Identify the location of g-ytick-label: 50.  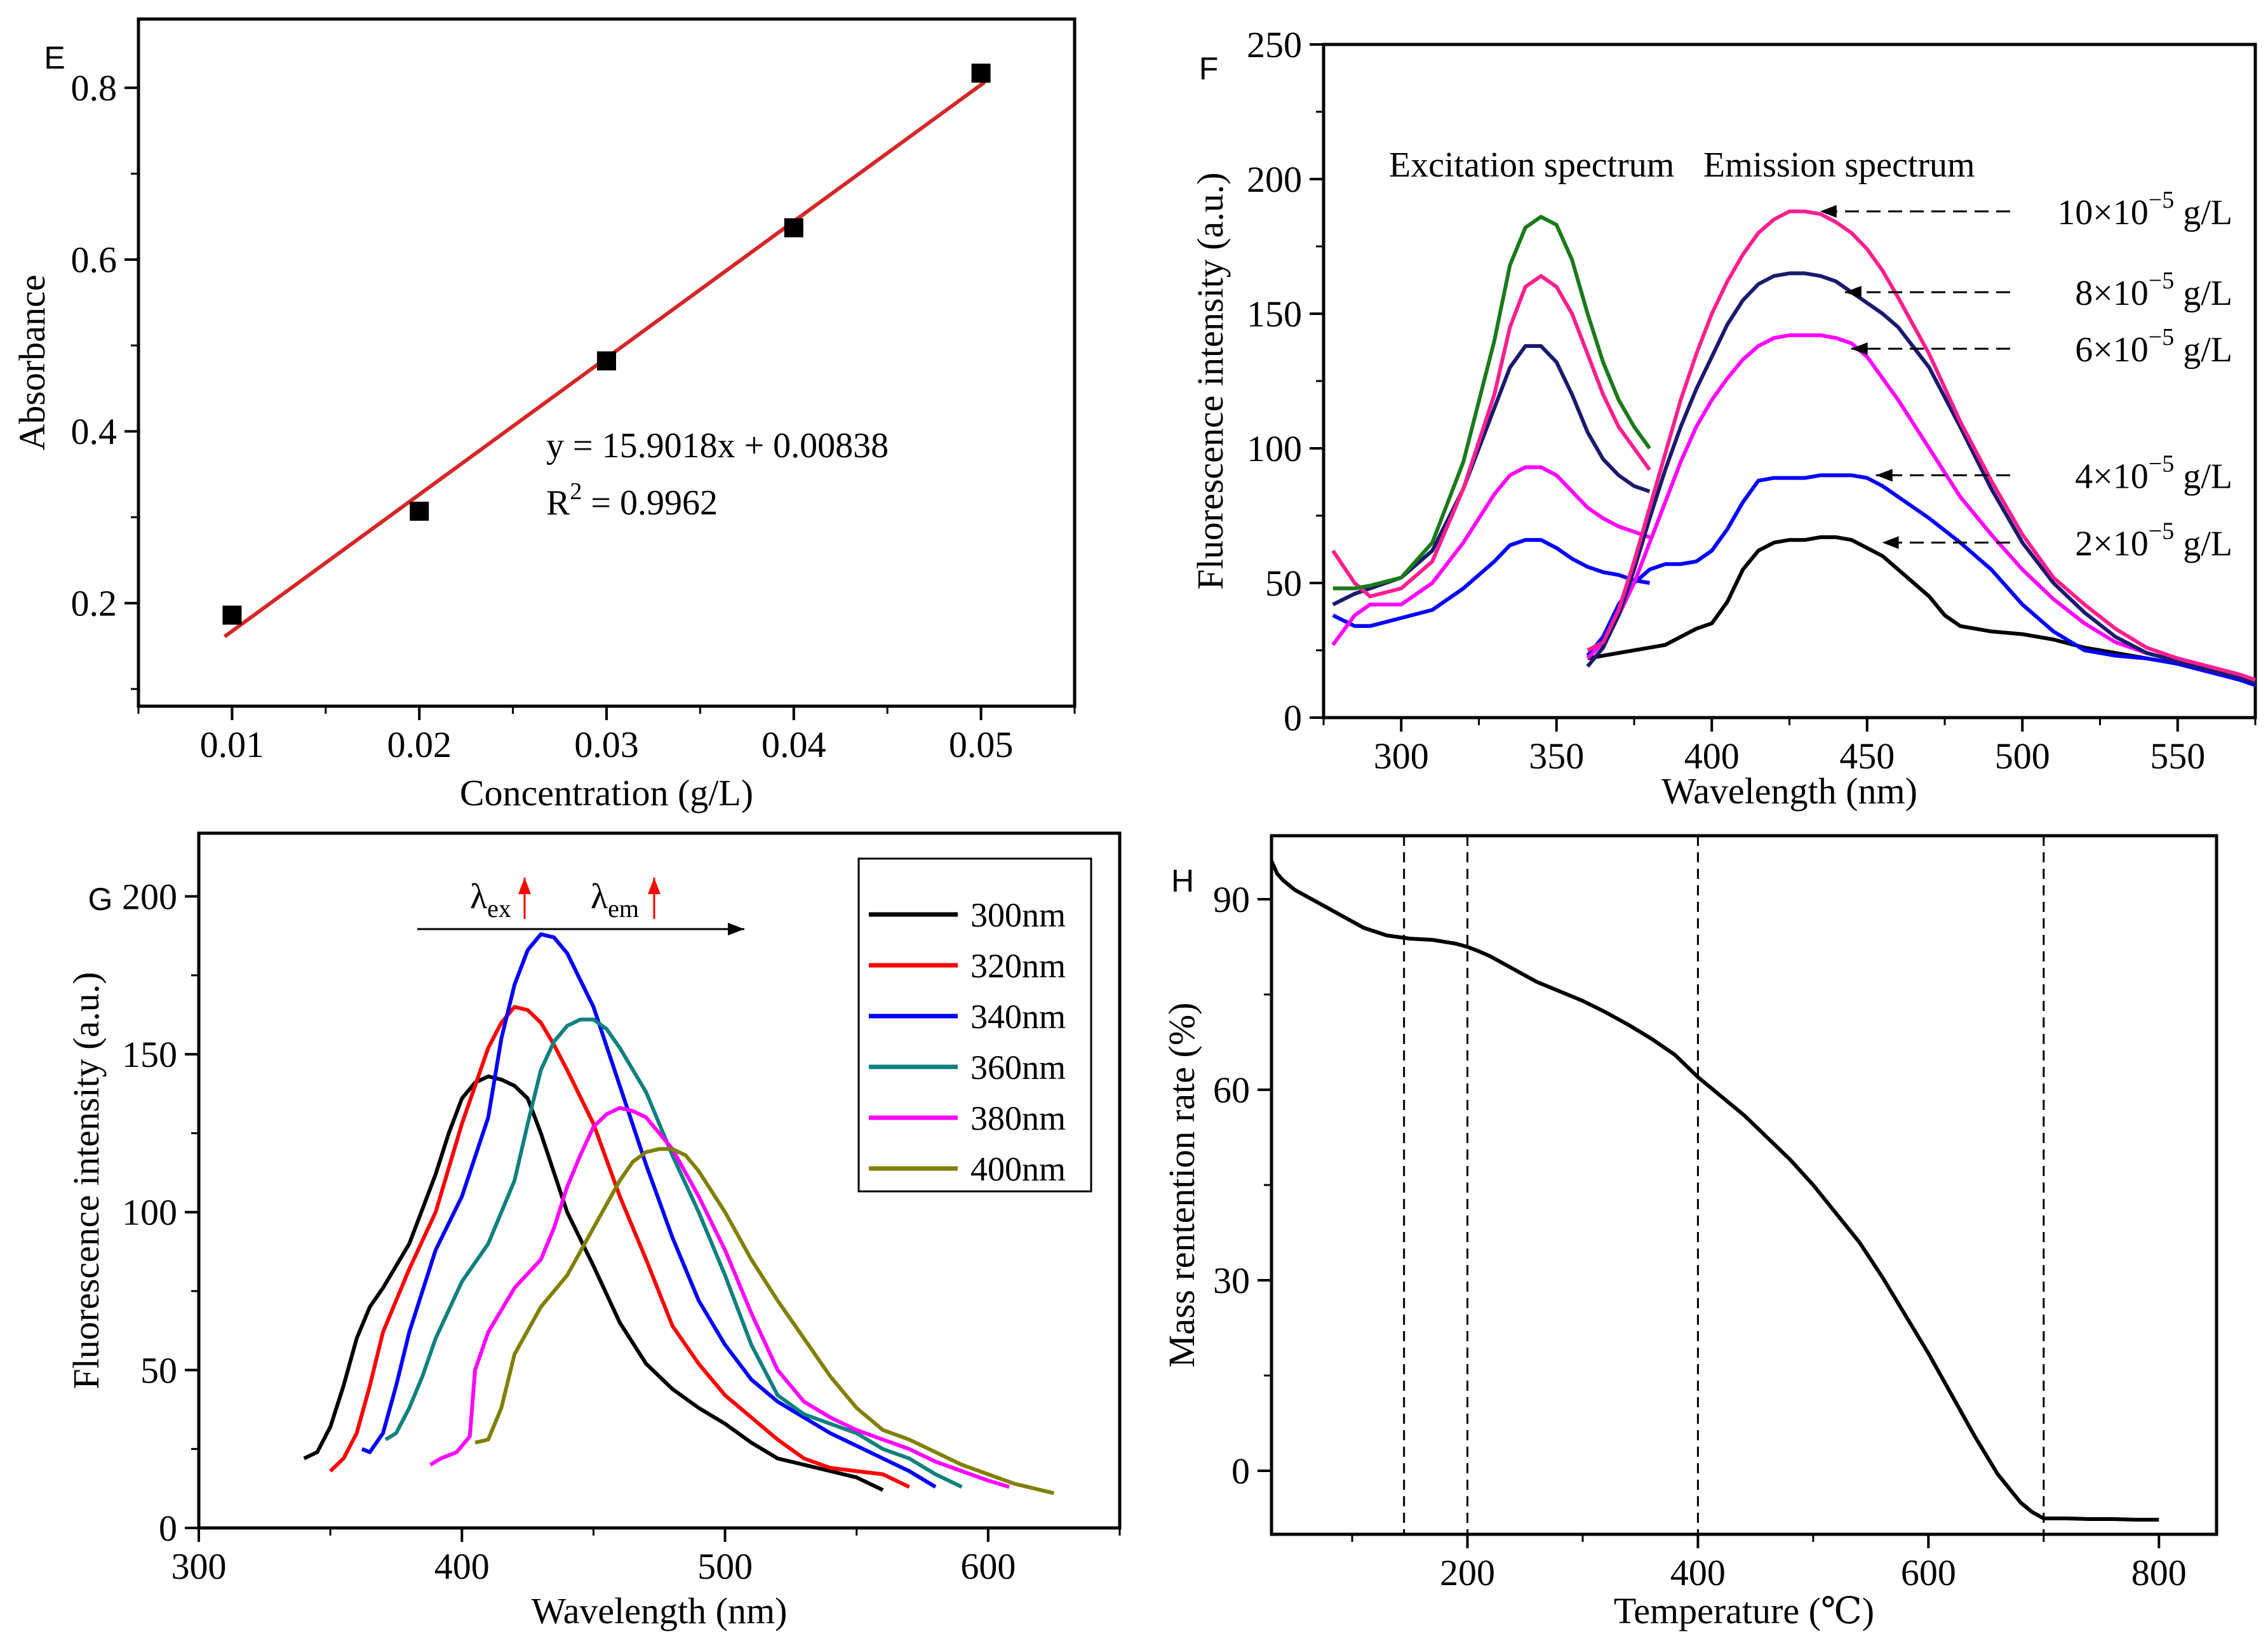
(158, 1370).